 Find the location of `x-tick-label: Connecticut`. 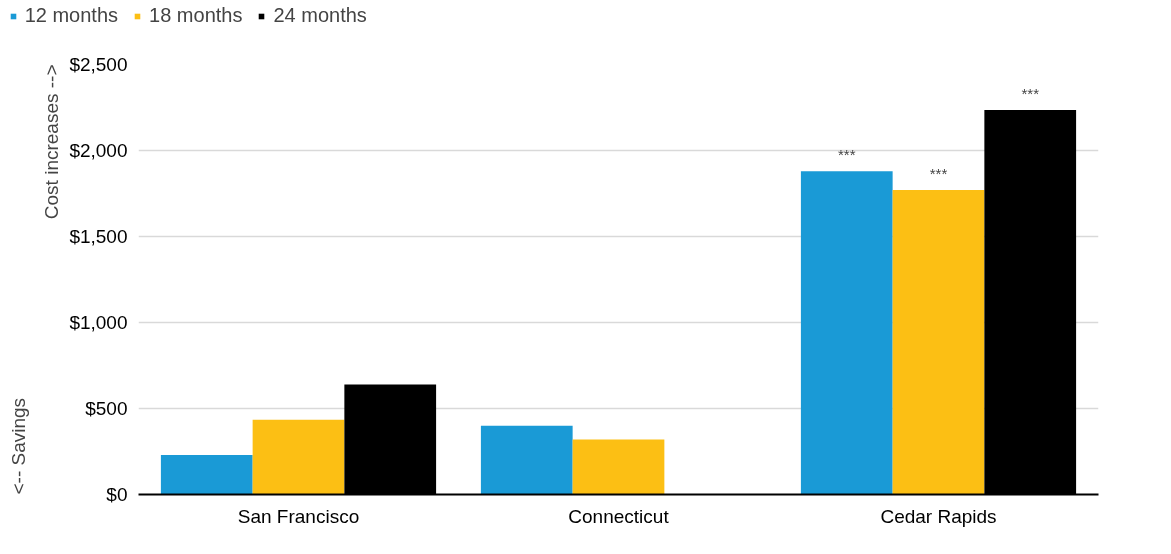

x-tick-label: Connecticut is located at coordinates (619, 516).